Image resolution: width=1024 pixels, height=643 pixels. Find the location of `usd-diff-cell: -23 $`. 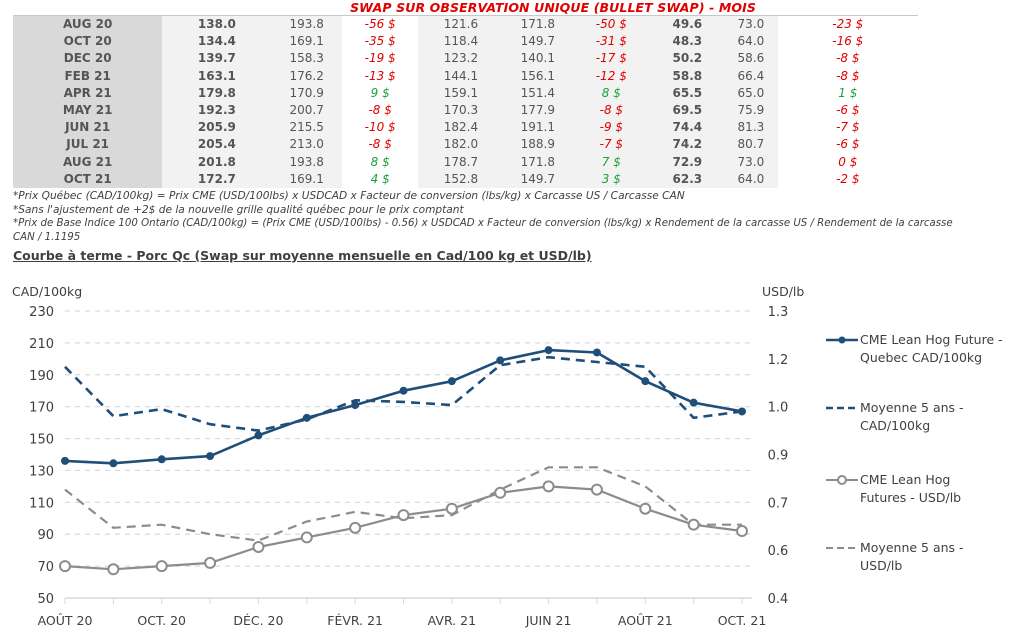

usd-diff-cell: -23 $ is located at coordinates (847, 25).